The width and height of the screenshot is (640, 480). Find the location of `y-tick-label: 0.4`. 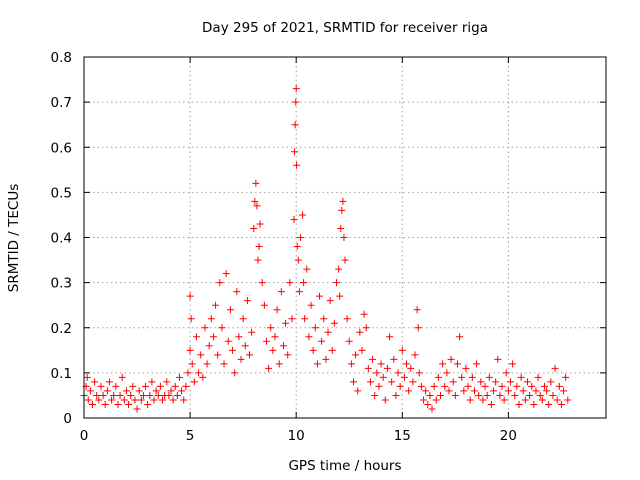

y-tick-label: 0.4 is located at coordinates (61, 239).